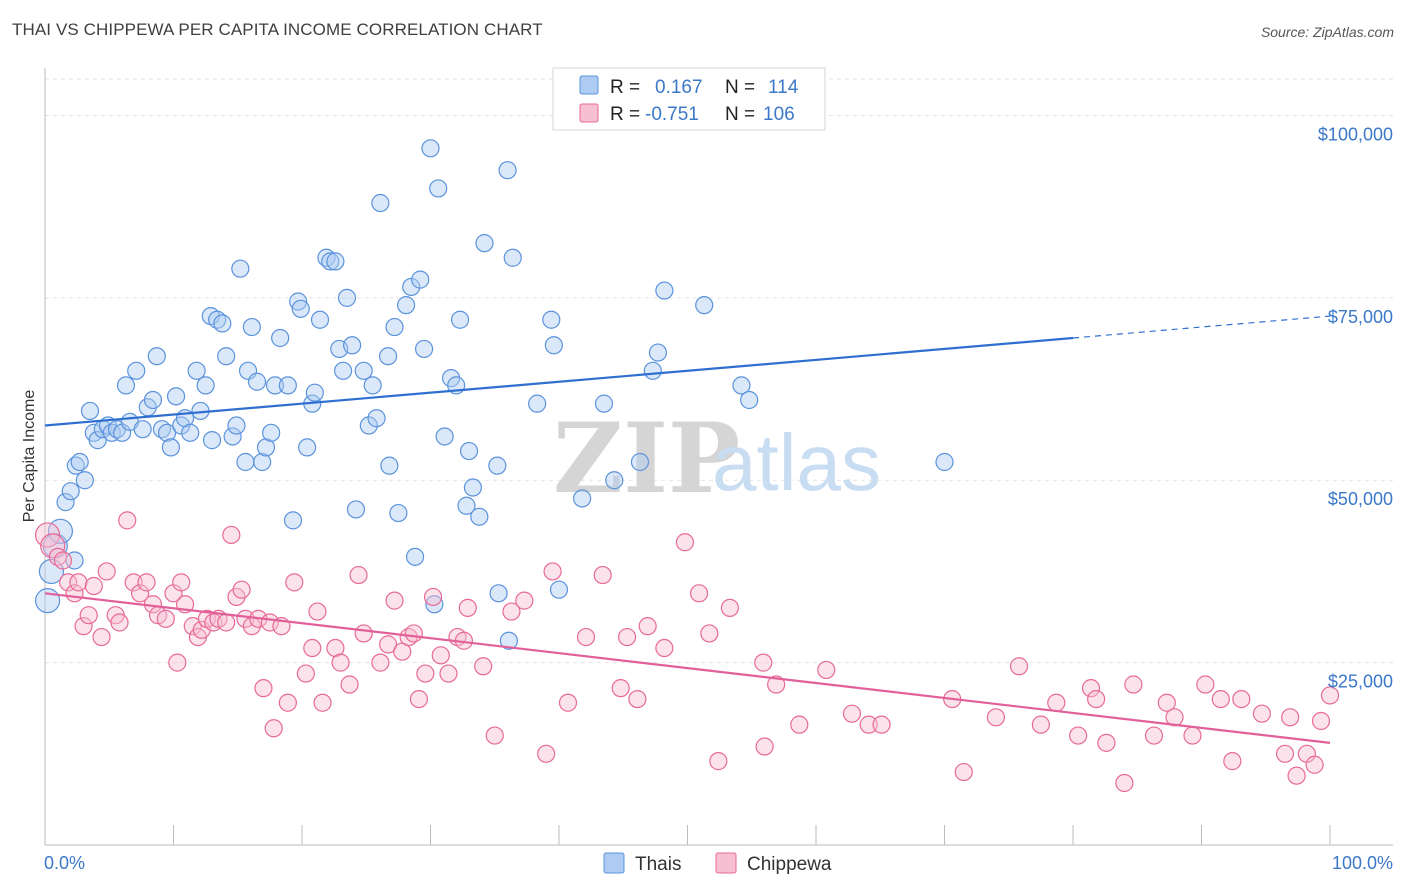 This screenshot has height=892, width=1406. I want to click on legend-n-label-thais: N =, so click(740, 87).